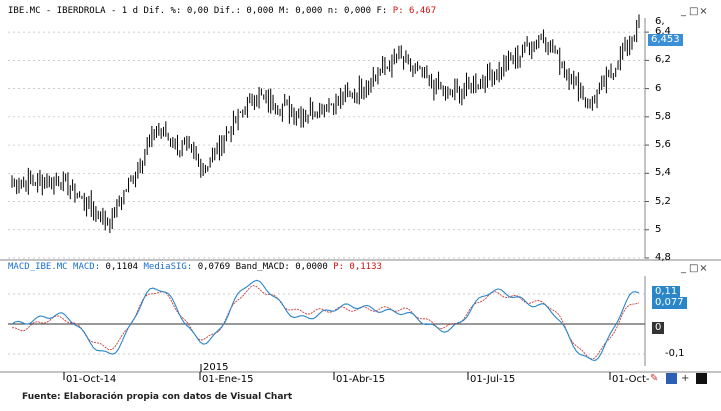 This screenshot has width=721, height=411. I want to click on sig-label: MediaSIG:, so click(168, 267).